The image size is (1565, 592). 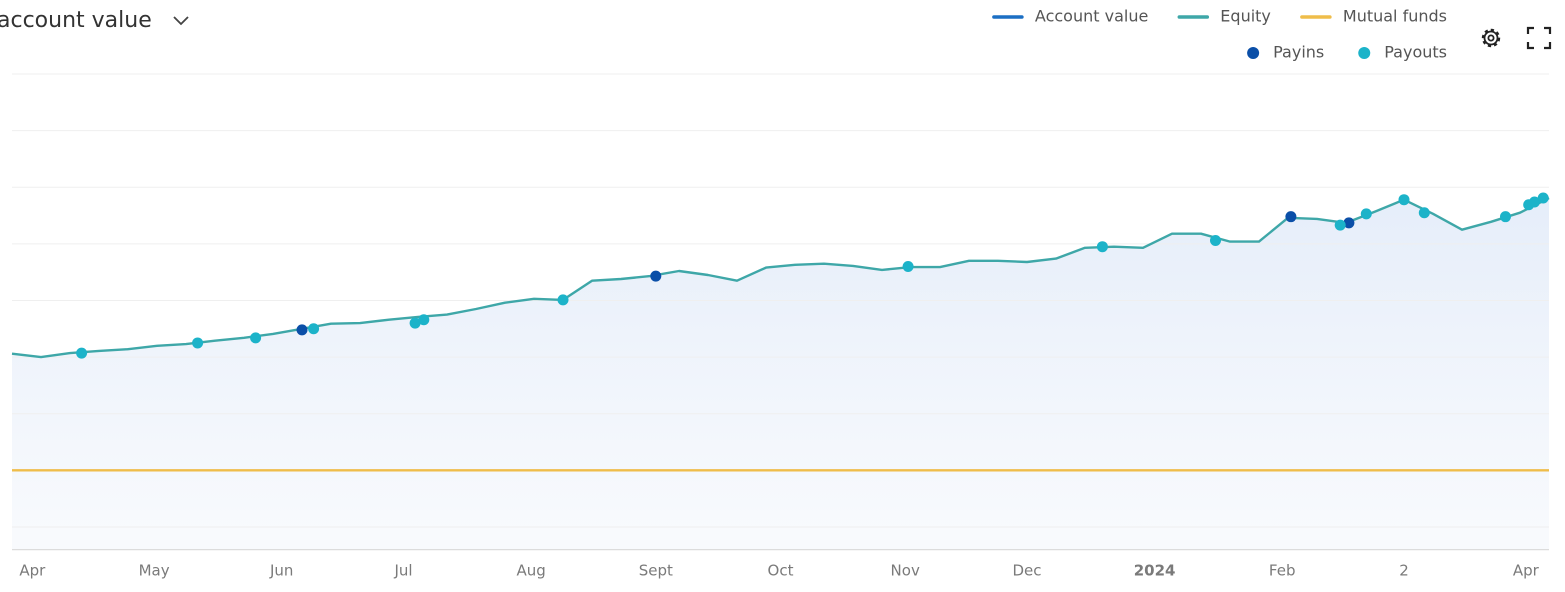 What do you see at coordinates (1282, 571) in the screenshot?
I see `x-tick-label: Feb` at bounding box center [1282, 571].